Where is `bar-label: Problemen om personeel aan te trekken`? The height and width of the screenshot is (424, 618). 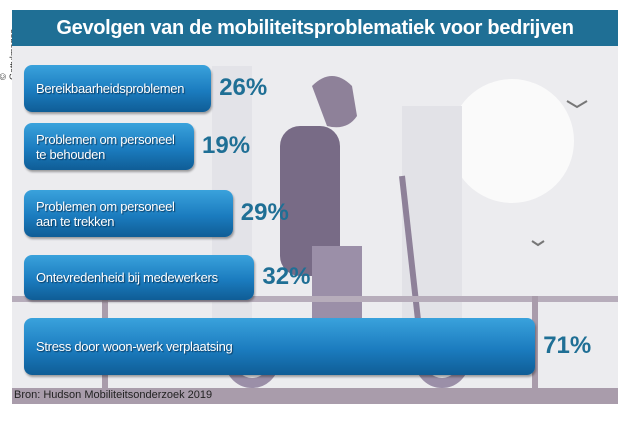
bar-label: Problemen om personeel aan te trekken is located at coordinates (105, 213).